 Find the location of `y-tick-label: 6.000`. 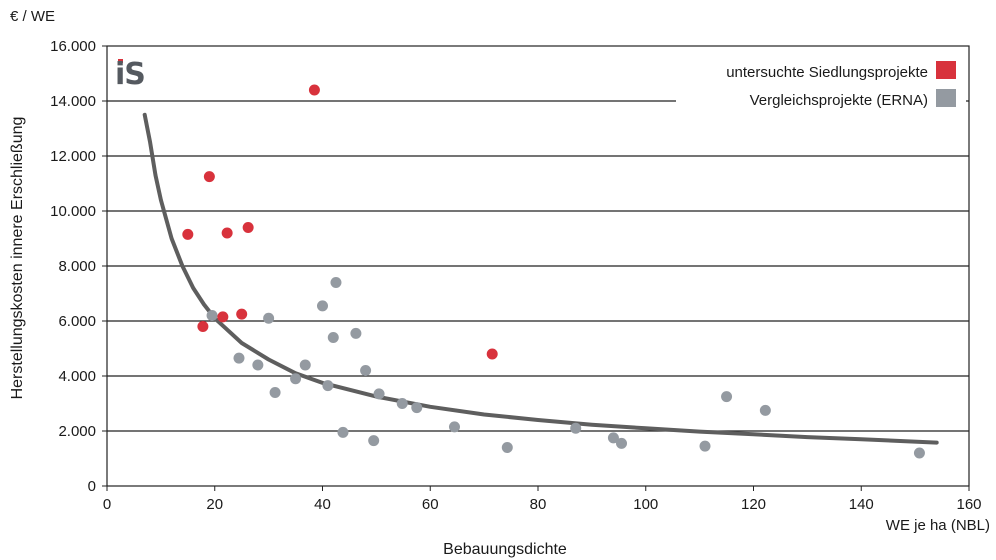

y-tick-label: 6.000 is located at coordinates (77, 321).